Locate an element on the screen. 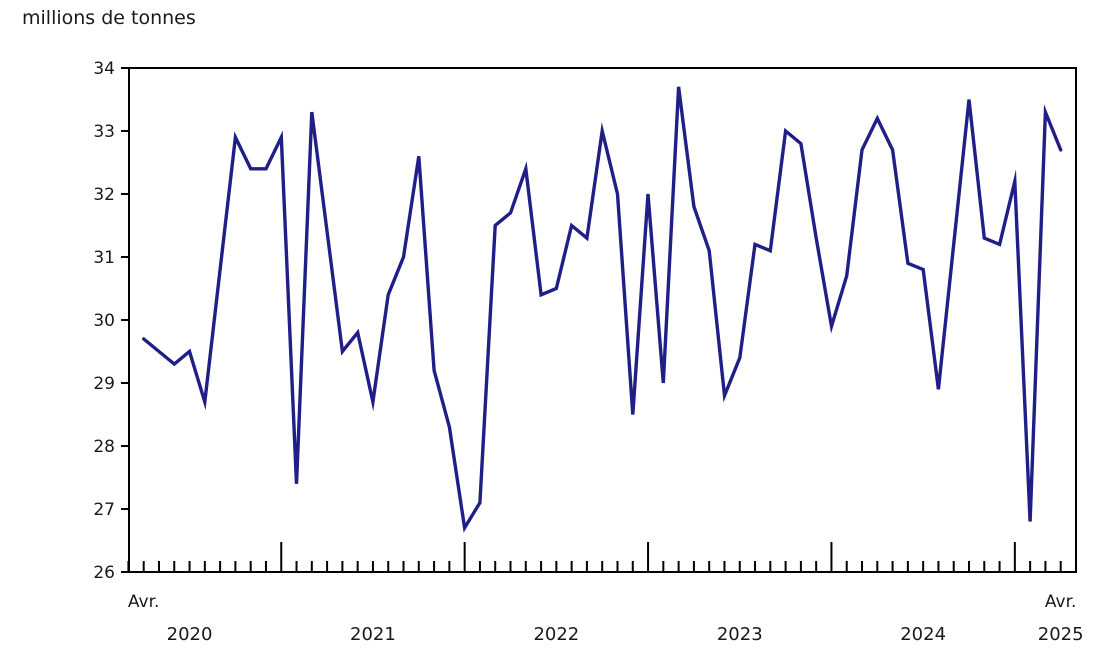 The width and height of the screenshot is (1103, 651). chart-unit-label: millions de tonnes is located at coordinates (109, 18).